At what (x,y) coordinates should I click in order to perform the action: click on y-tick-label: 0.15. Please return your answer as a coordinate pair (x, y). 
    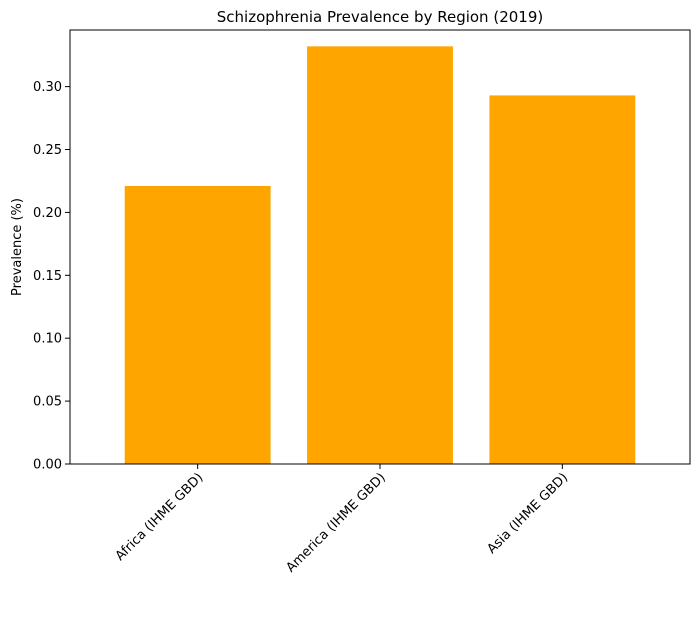
    Looking at the image, I should click on (47, 276).